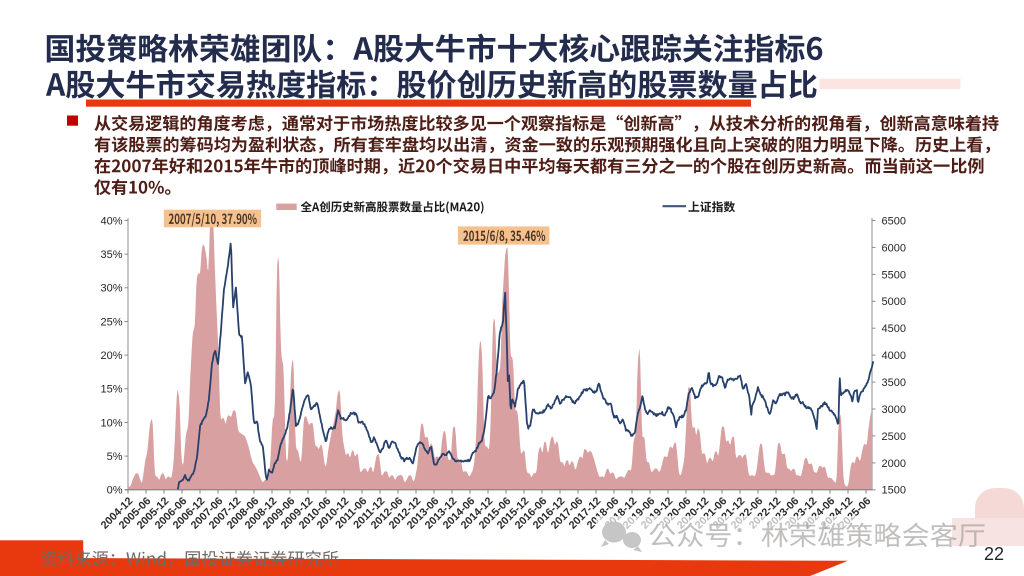  What do you see at coordinates (894, 302) in the screenshot?
I see `svg-text: 5000` at bounding box center [894, 302].